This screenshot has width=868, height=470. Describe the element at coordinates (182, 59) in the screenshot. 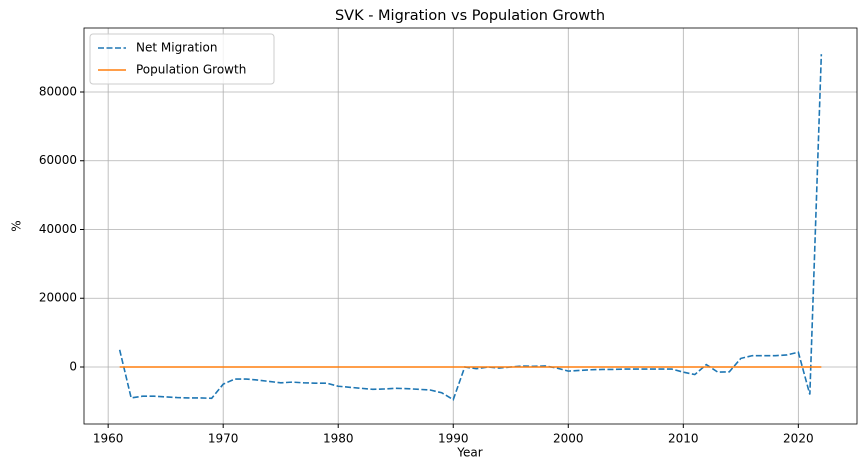

I see `legend-box` at that location.